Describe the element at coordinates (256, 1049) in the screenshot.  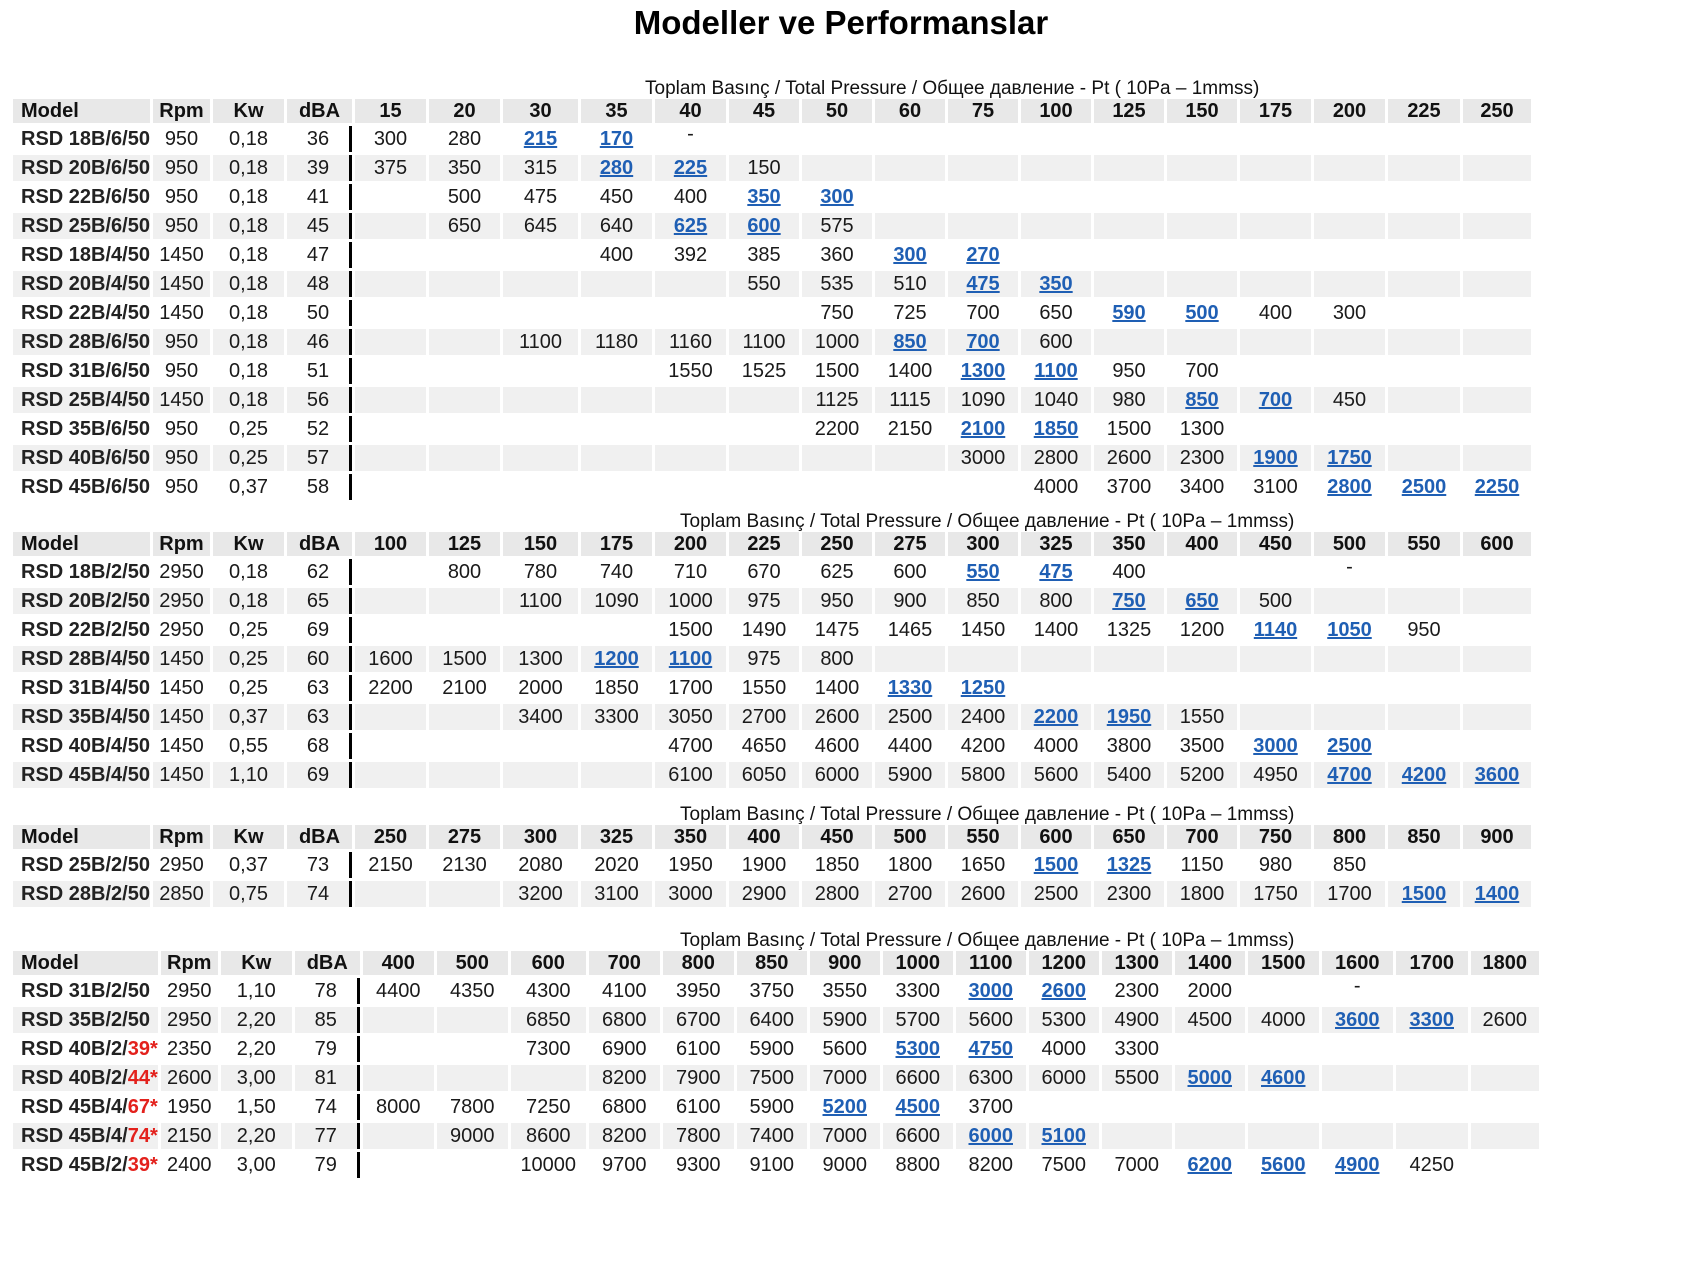
I see `kw-value: 2,20` at that location.